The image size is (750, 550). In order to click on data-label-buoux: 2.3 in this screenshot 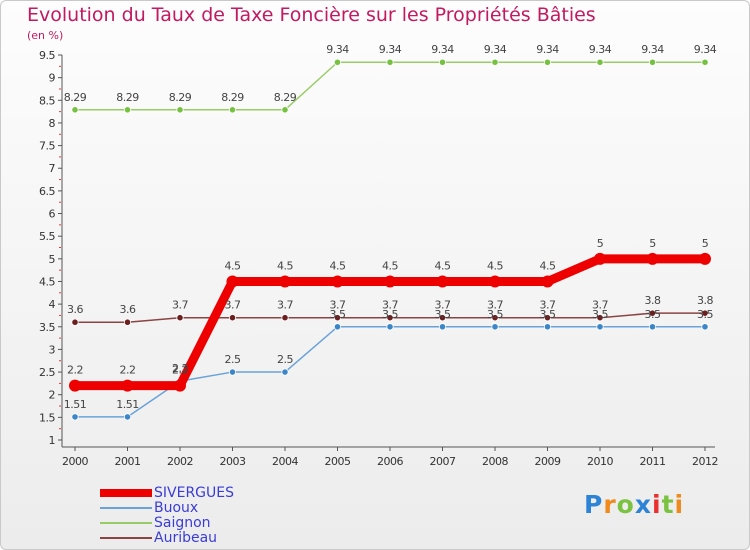, I will do `click(180, 368)`.